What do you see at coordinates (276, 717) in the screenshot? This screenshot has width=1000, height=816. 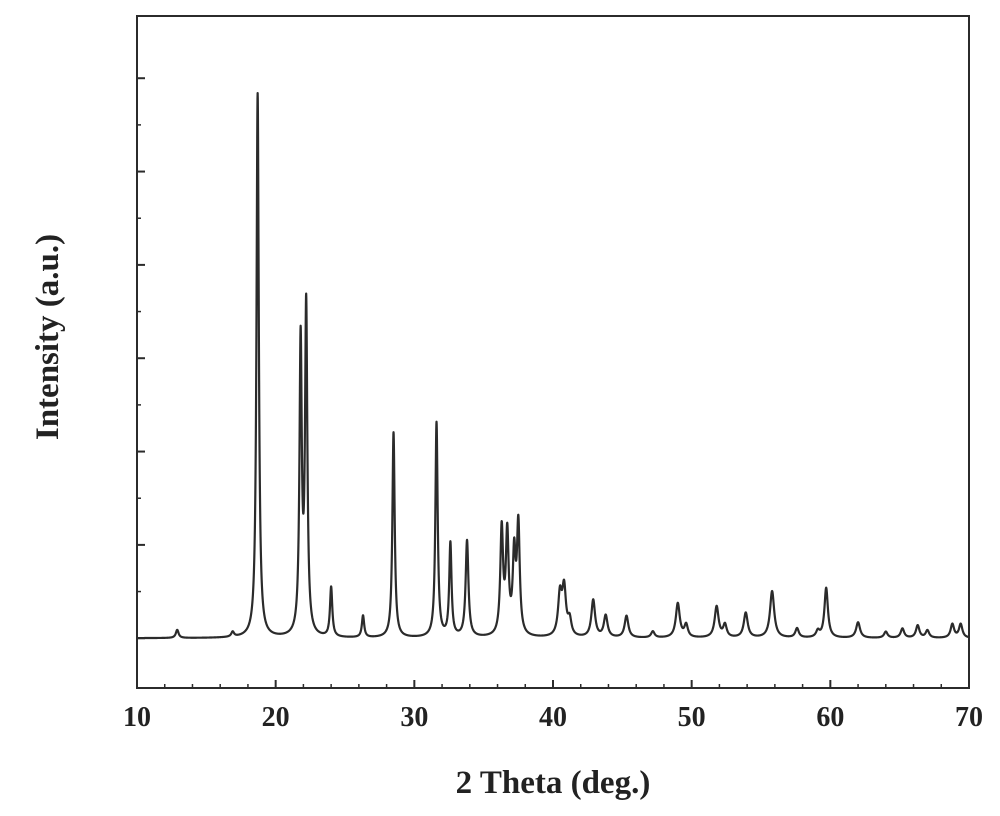 I see `x-tick-label: 20` at bounding box center [276, 717].